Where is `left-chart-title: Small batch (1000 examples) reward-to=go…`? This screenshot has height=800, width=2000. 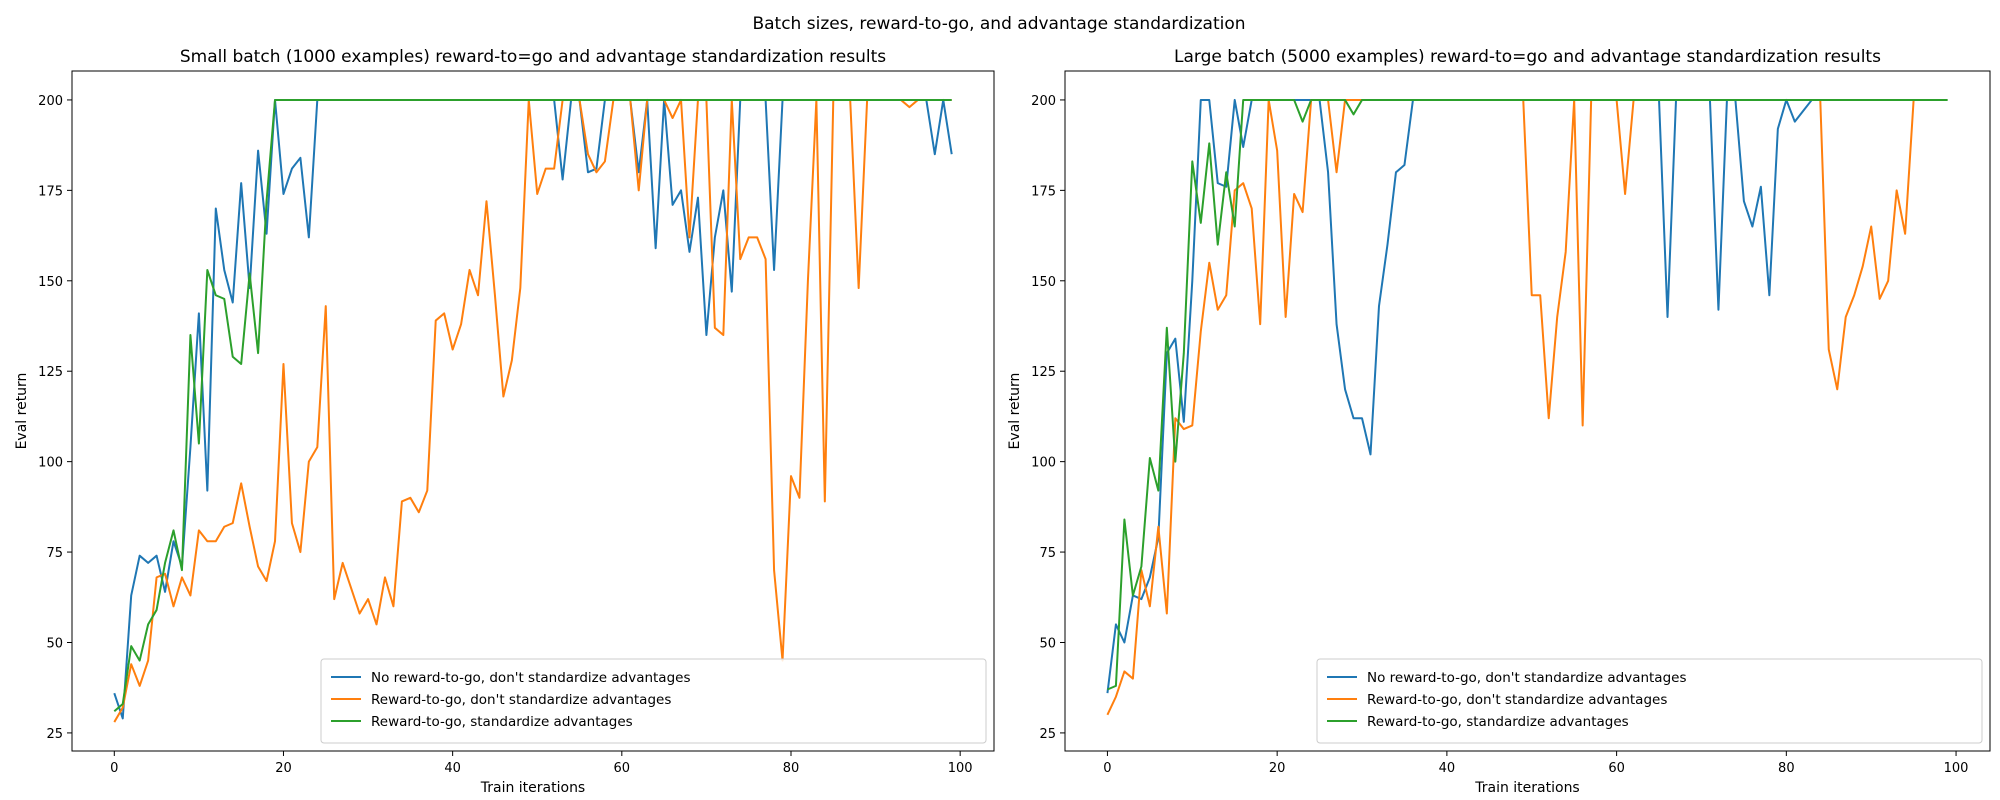 left-chart-title: Small batch (1000 examples) reward-to=go… is located at coordinates (533, 57).